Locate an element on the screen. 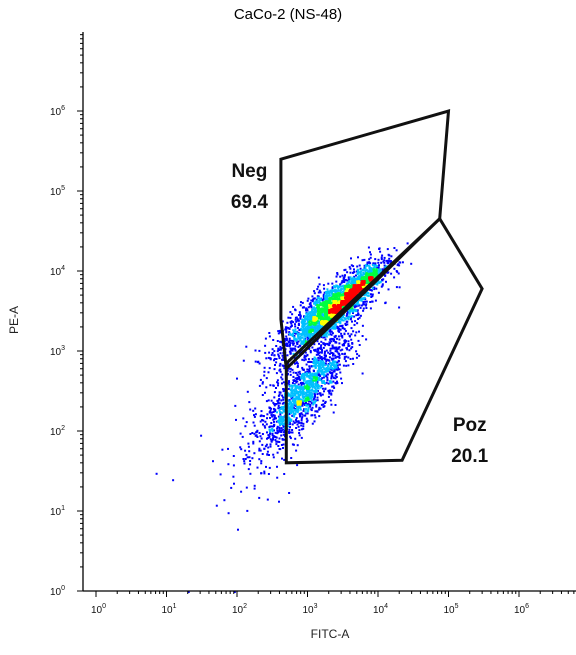  x-axis-title: FITC-A is located at coordinates (330, 634).